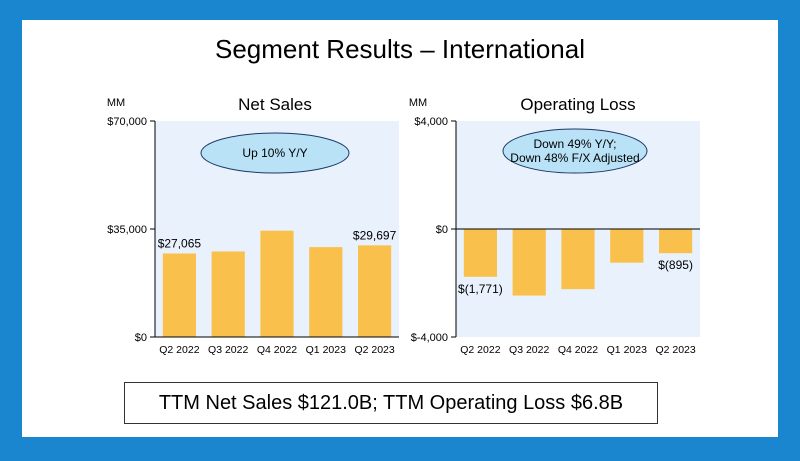  What do you see at coordinates (577, 104) in the screenshot?
I see `chart2-title: Operating Loss` at bounding box center [577, 104].